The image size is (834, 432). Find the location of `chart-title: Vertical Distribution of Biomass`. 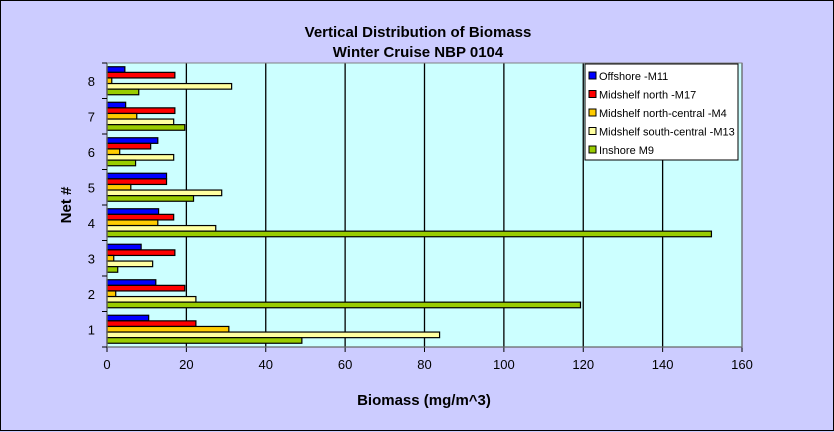

chart-title: Vertical Distribution of Biomass is located at coordinates (418, 32).